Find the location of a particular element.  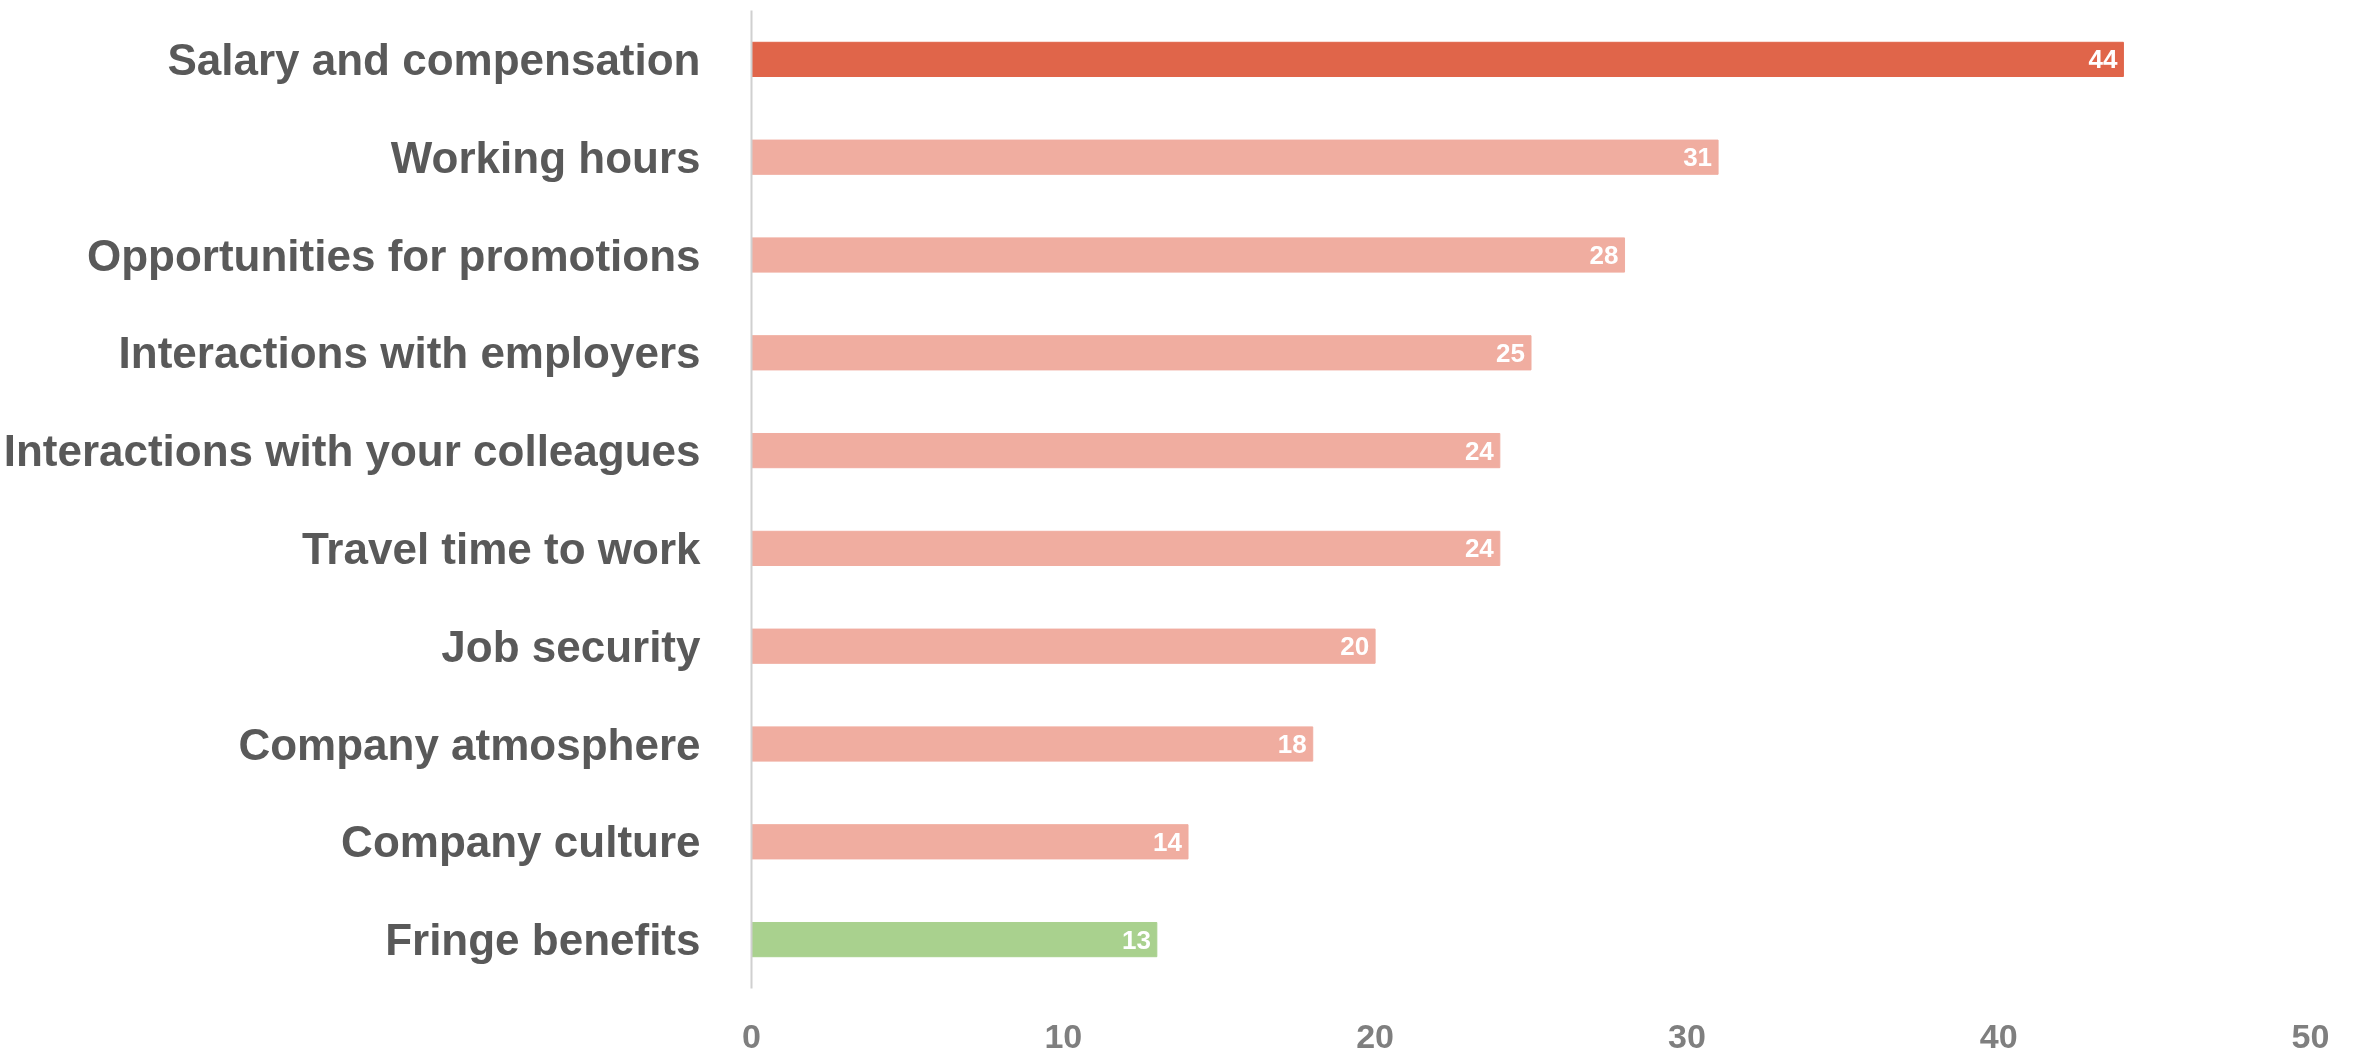

data-label: 14 is located at coordinates (1168, 841).